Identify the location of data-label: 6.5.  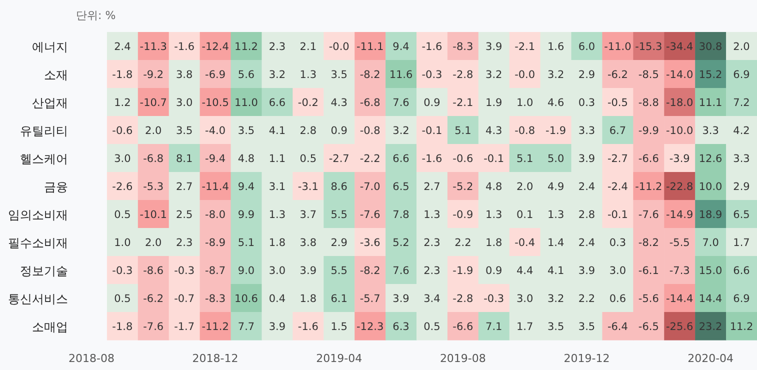
(401, 187).